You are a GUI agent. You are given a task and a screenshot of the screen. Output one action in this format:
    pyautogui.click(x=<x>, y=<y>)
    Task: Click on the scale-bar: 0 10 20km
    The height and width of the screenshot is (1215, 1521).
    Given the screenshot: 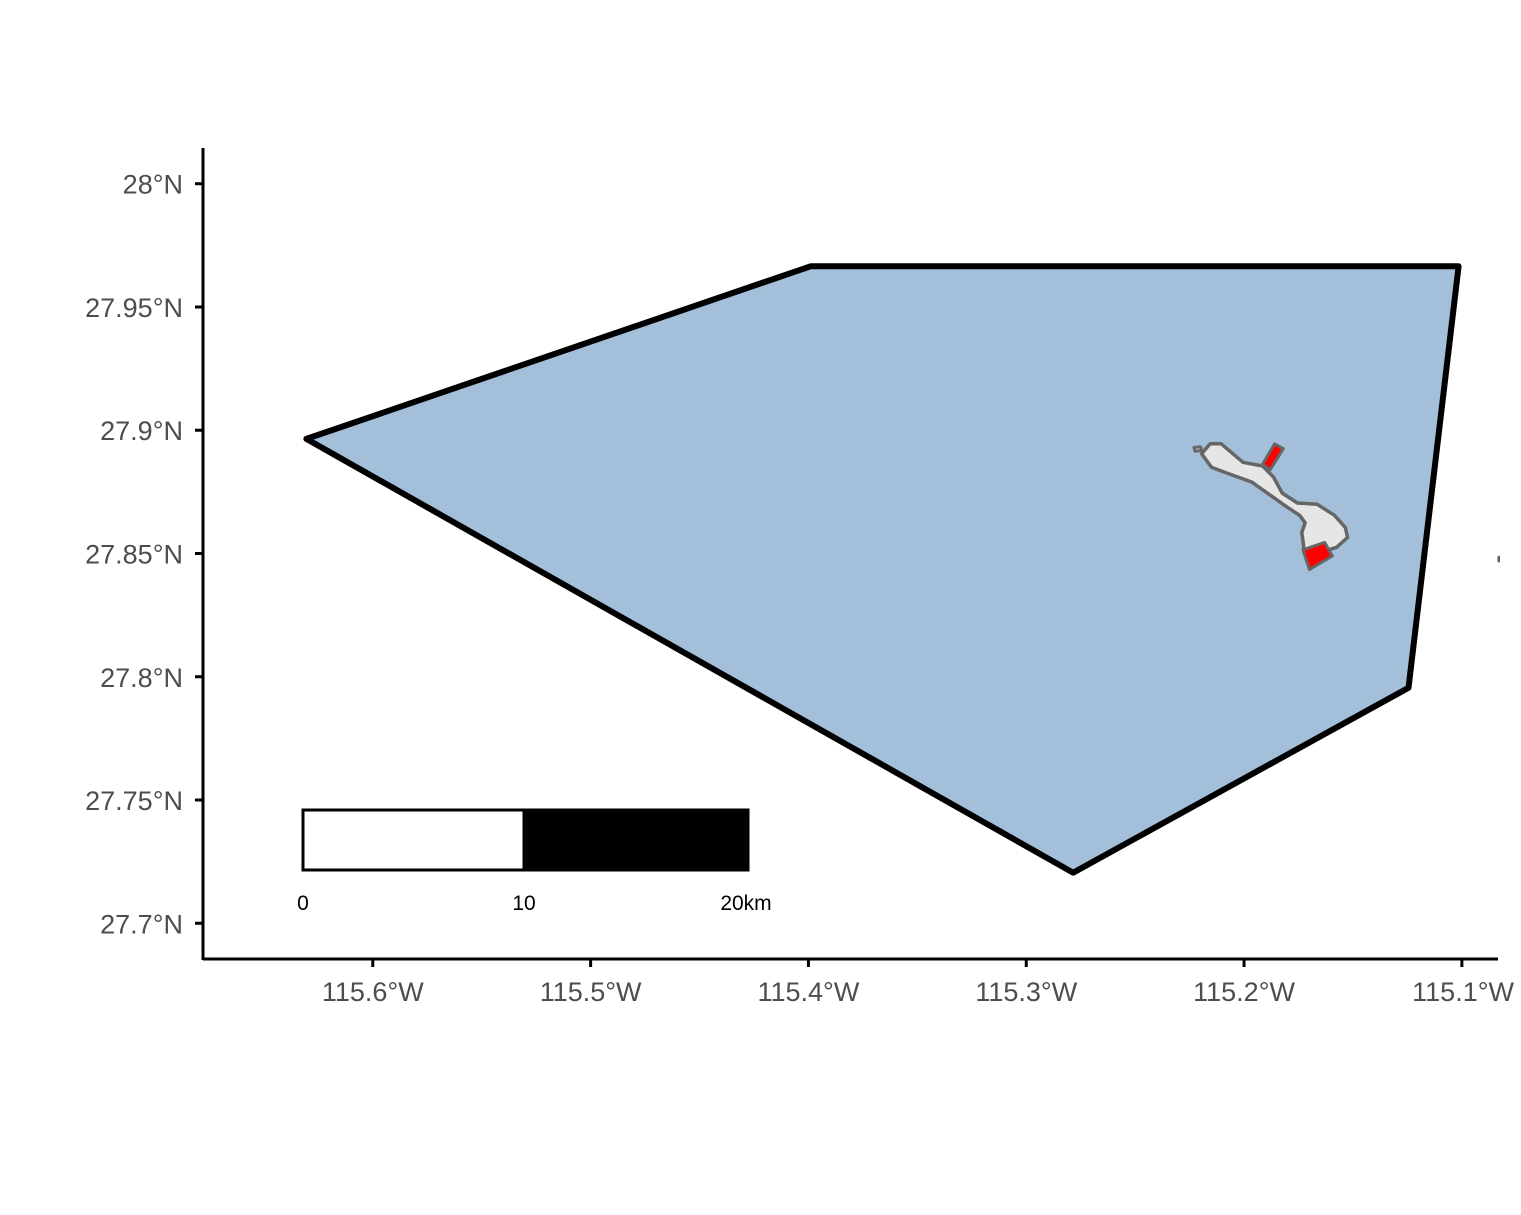 What is the action you would take?
    pyautogui.click(x=534, y=861)
    